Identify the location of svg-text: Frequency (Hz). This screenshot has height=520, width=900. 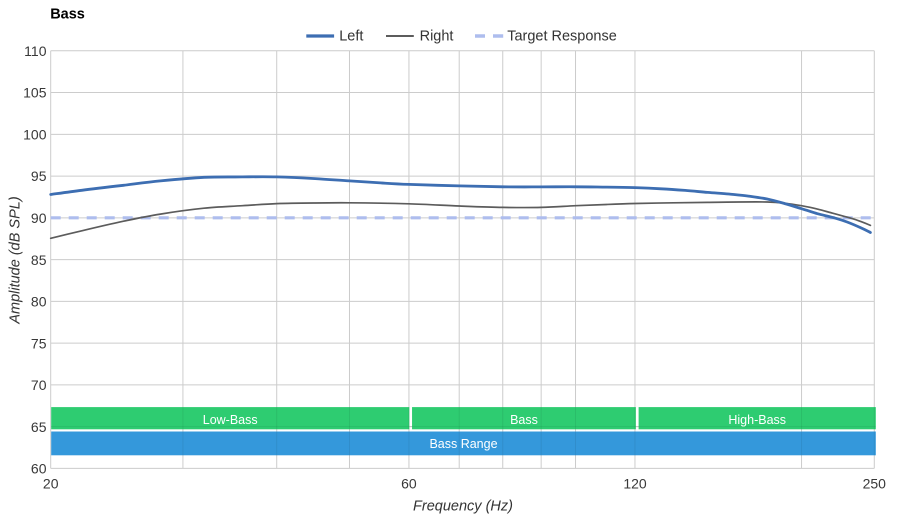
(463, 507).